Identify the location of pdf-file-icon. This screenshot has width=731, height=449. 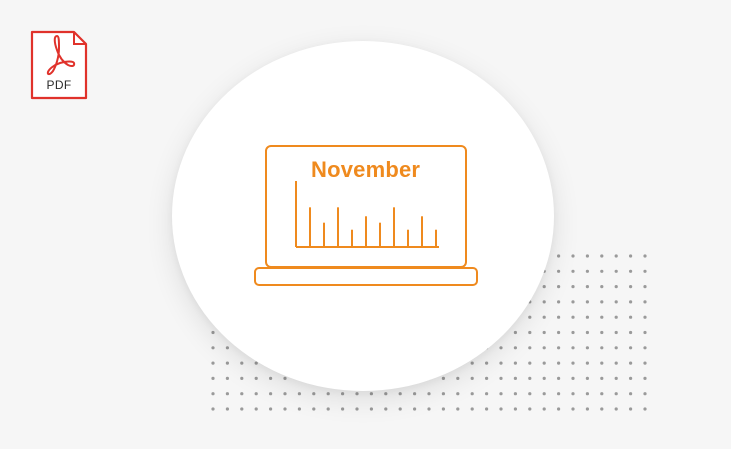
(59, 65).